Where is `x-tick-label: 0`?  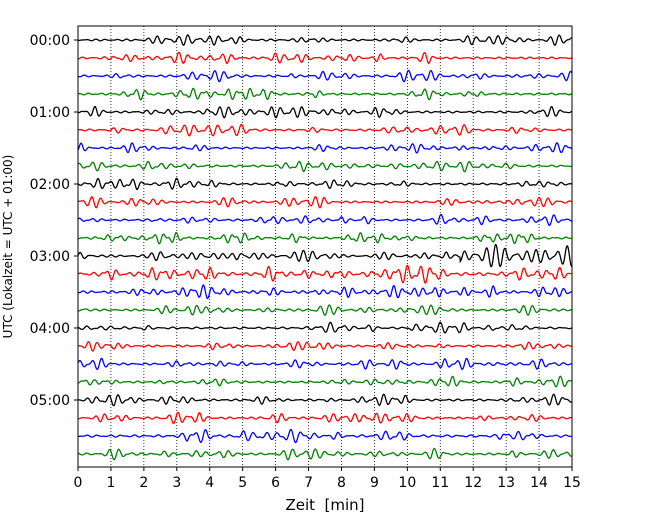
x-tick-label: 0 is located at coordinates (78, 483).